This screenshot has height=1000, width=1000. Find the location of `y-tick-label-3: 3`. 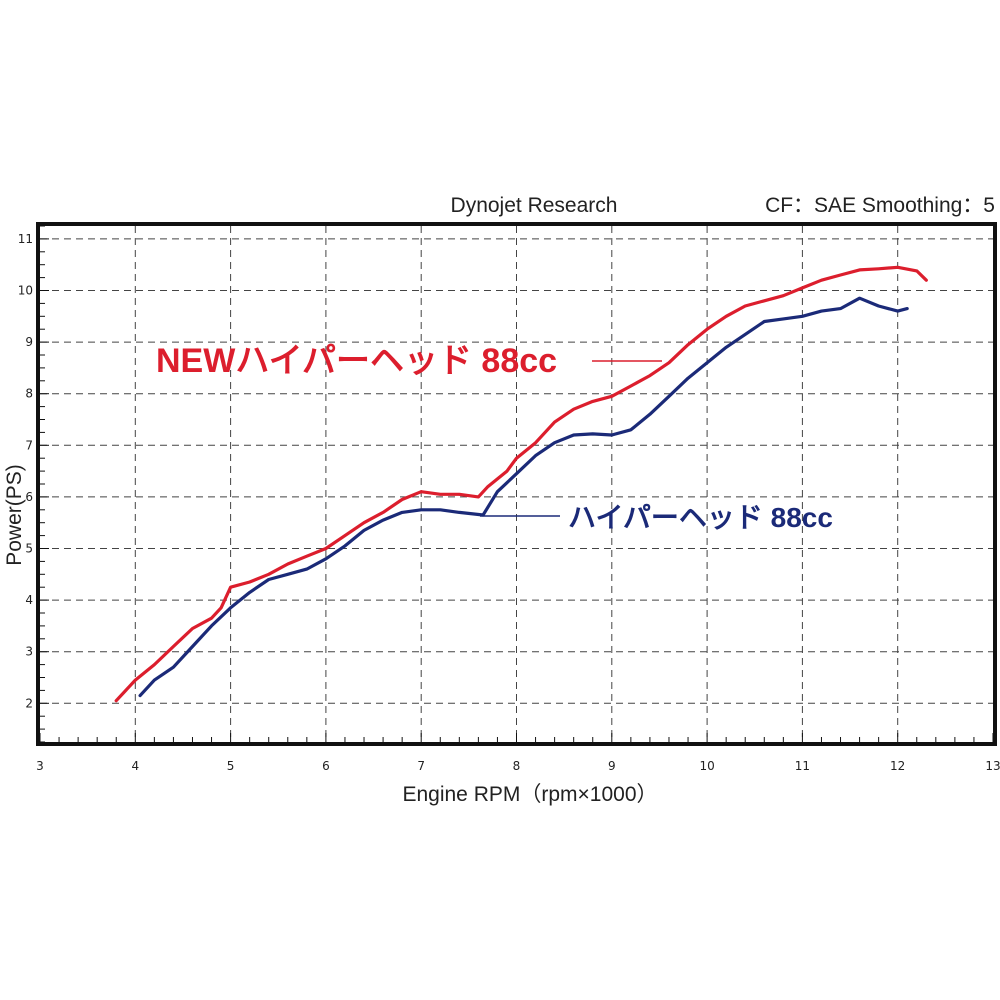

y-tick-label-3: 3 is located at coordinates (29, 652).